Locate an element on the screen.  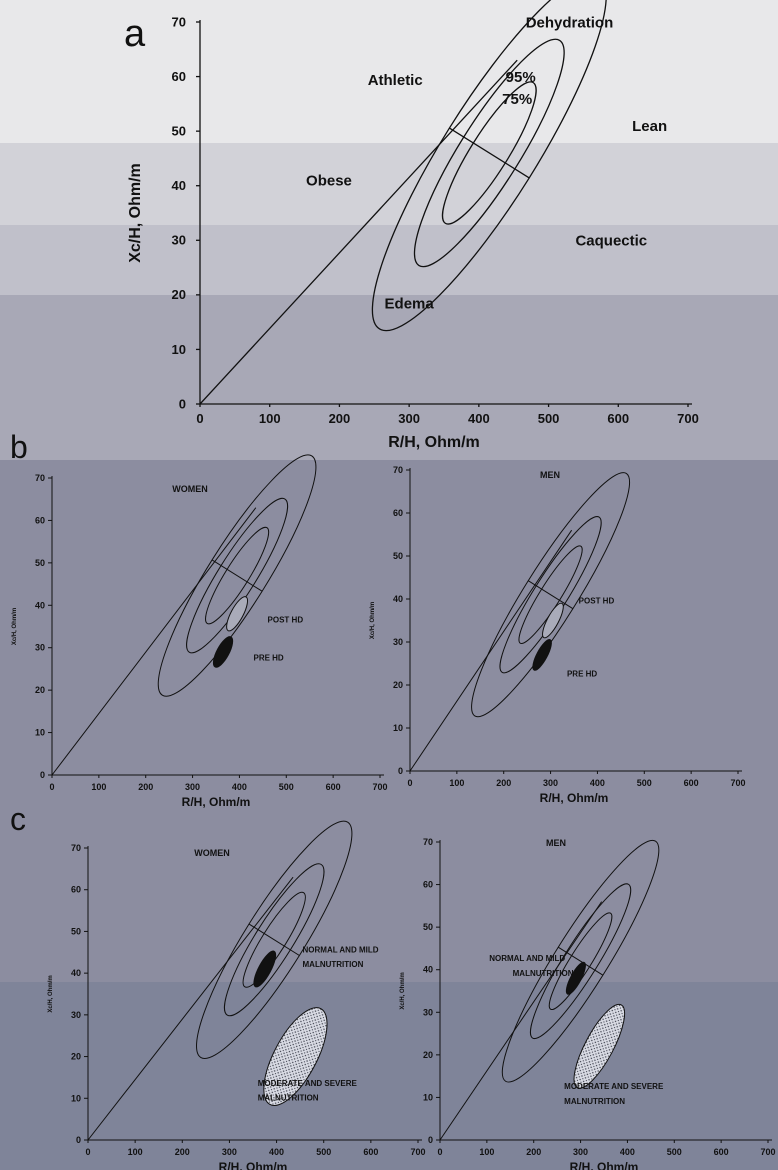
chart-annotation: 75% is located at coordinates (517, 99).